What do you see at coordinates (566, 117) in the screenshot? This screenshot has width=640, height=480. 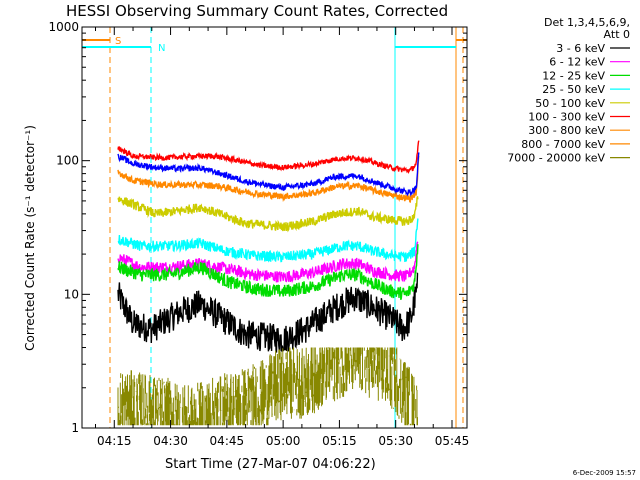 I see `legend-label: 100 - 300 keV` at bounding box center [566, 117].